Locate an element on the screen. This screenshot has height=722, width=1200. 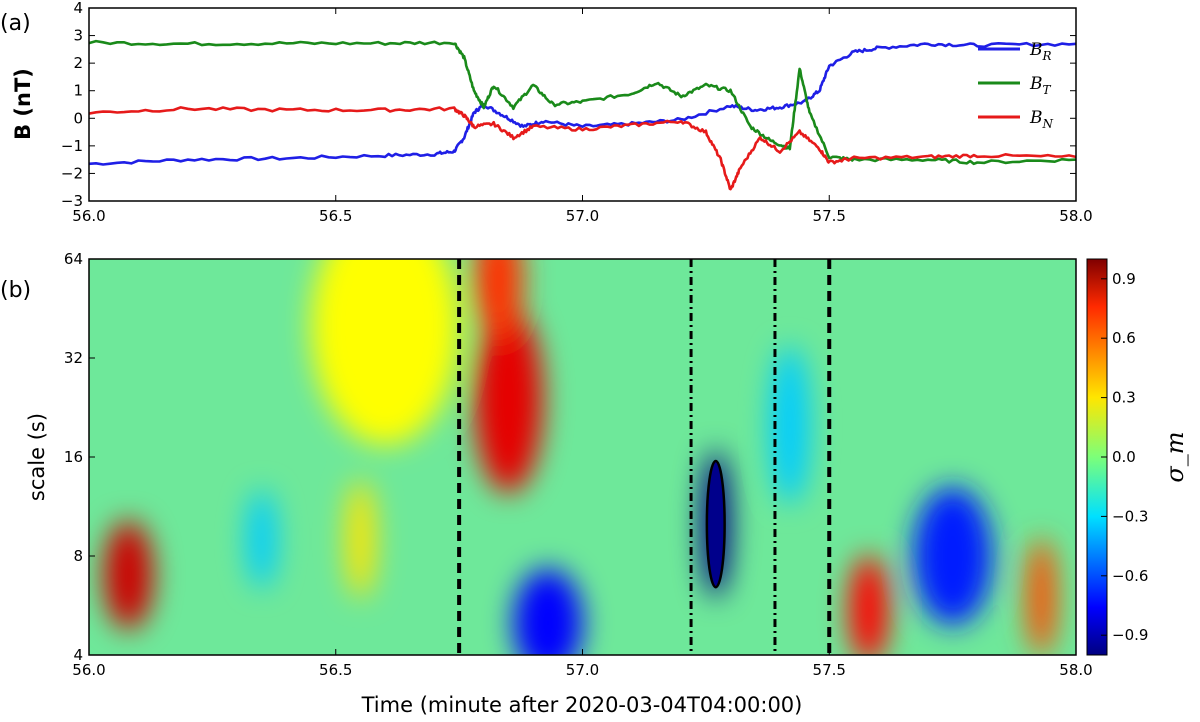
panel-a-y-tick-label: 0 is located at coordinates (78, 118).